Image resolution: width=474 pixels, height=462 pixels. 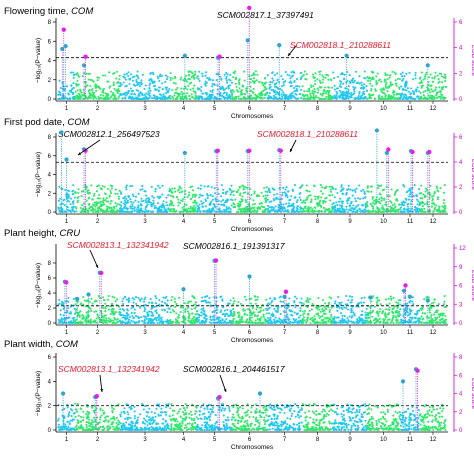 What do you see at coordinates (350, 109) in the screenshot?
I see `chromosome-label-9: 9` at bounding box center [350, 109].